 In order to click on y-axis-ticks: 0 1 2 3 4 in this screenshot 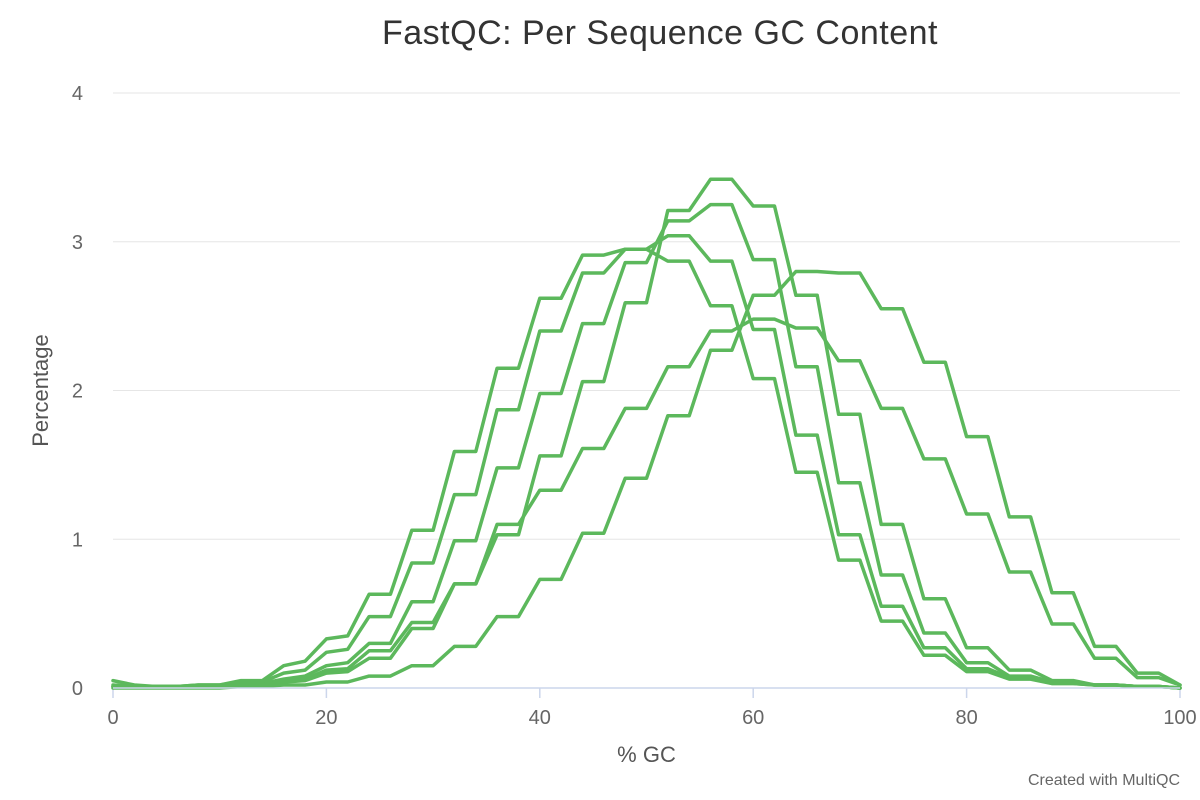, I will do `click(77, 391)`.